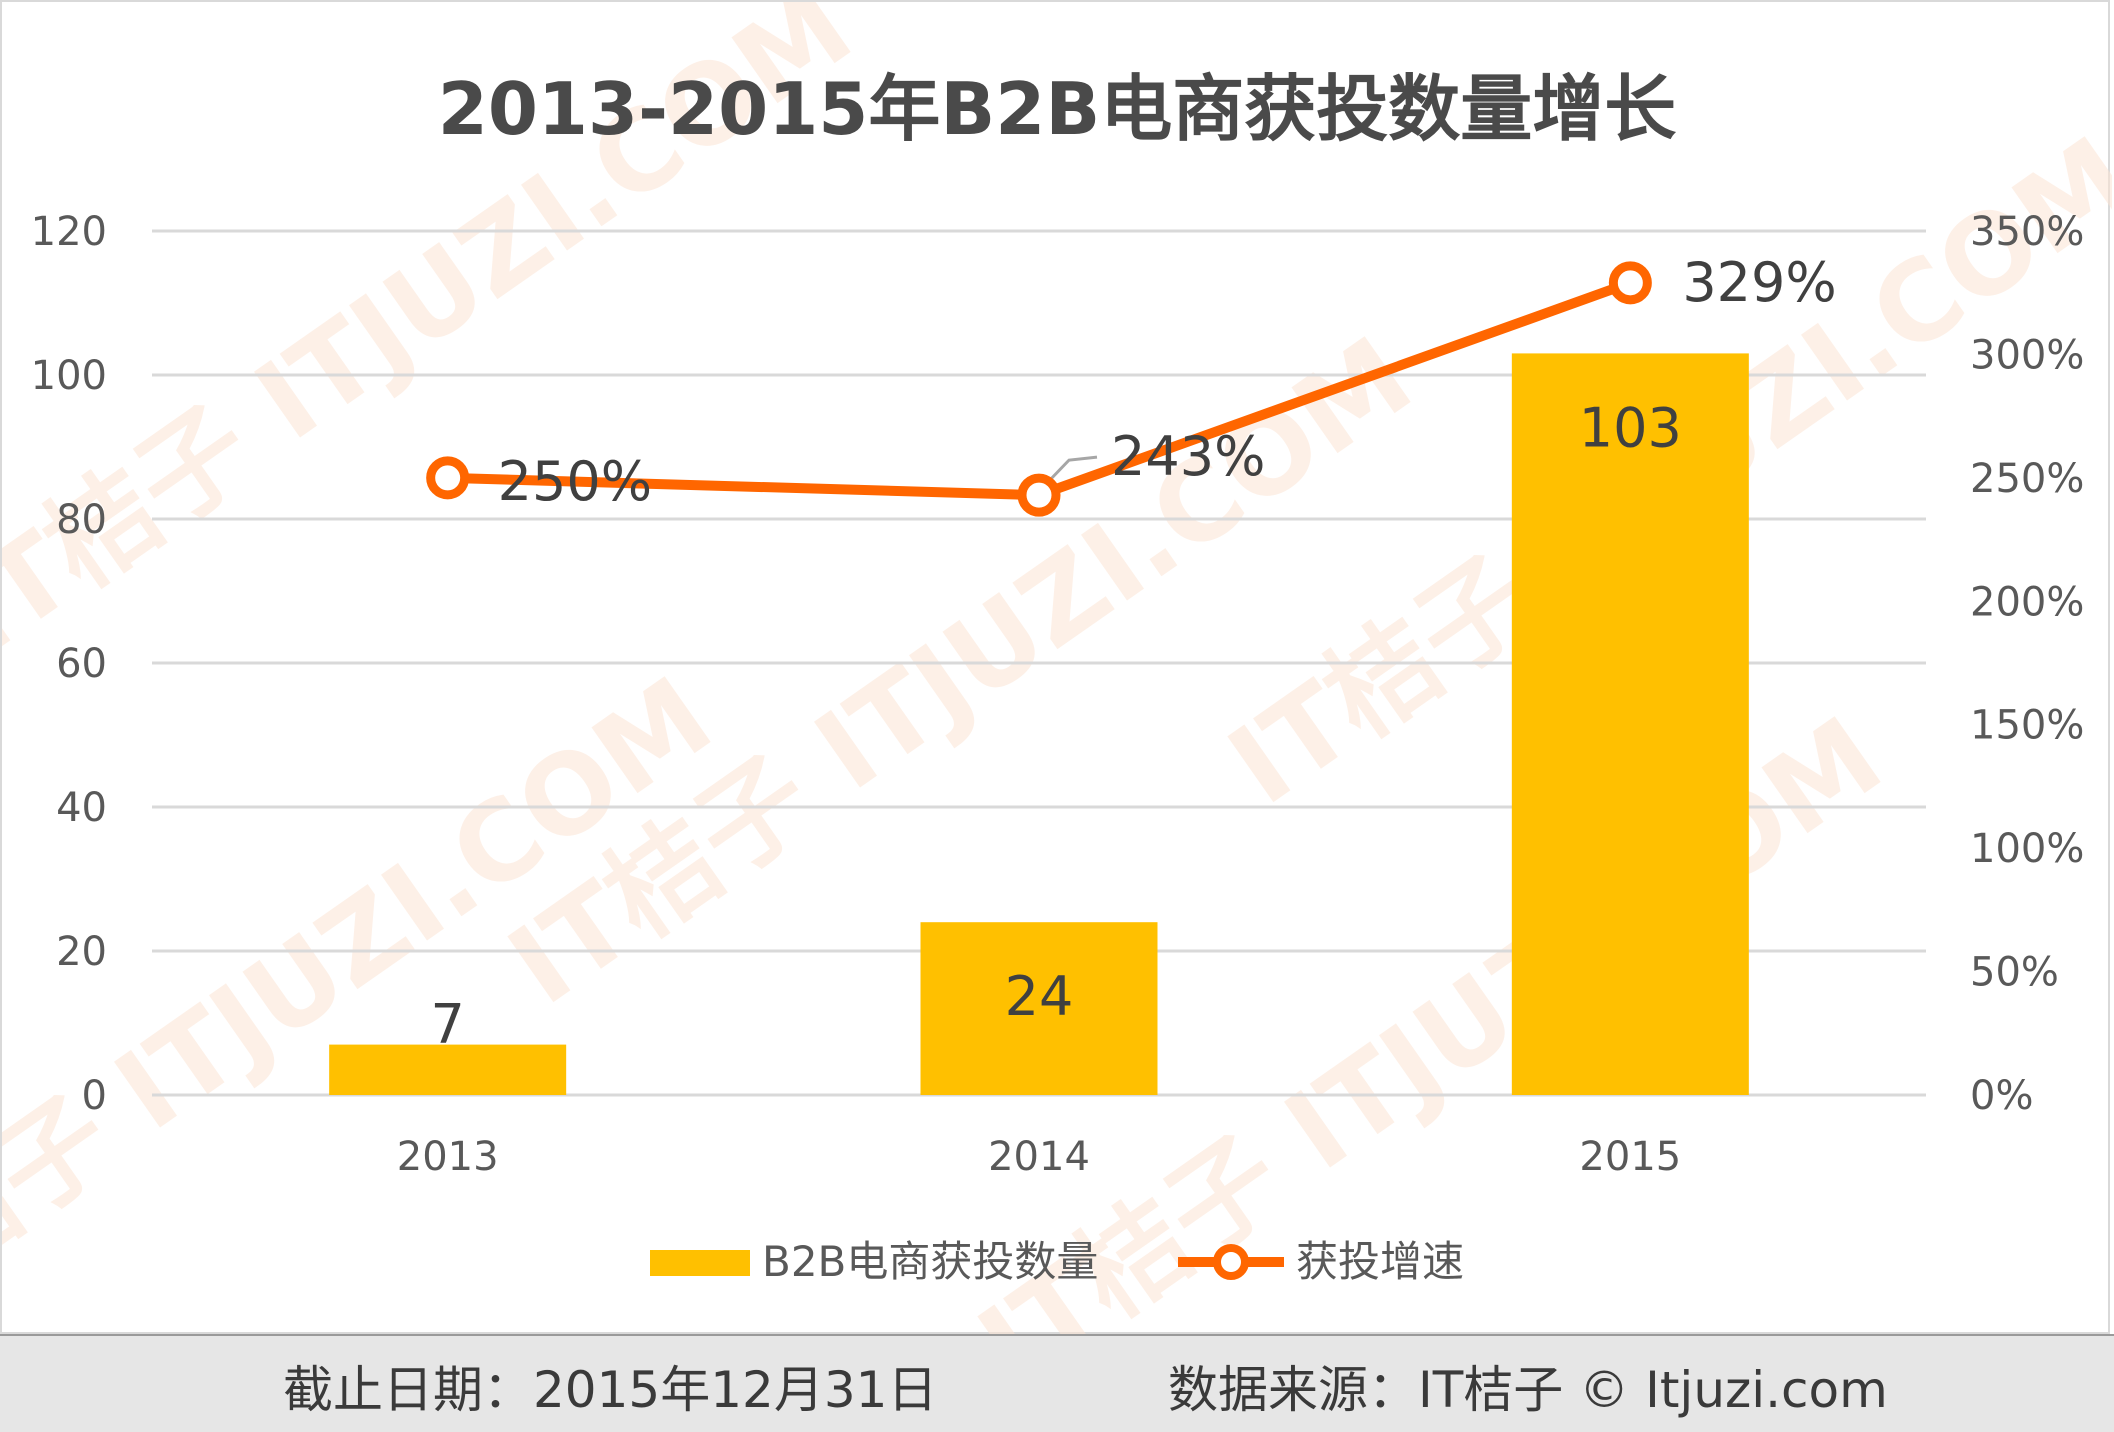 The height and width of the screenshot is (1432, 2114). I want to click on y-left-tick-label: 80, so click(81, 520).